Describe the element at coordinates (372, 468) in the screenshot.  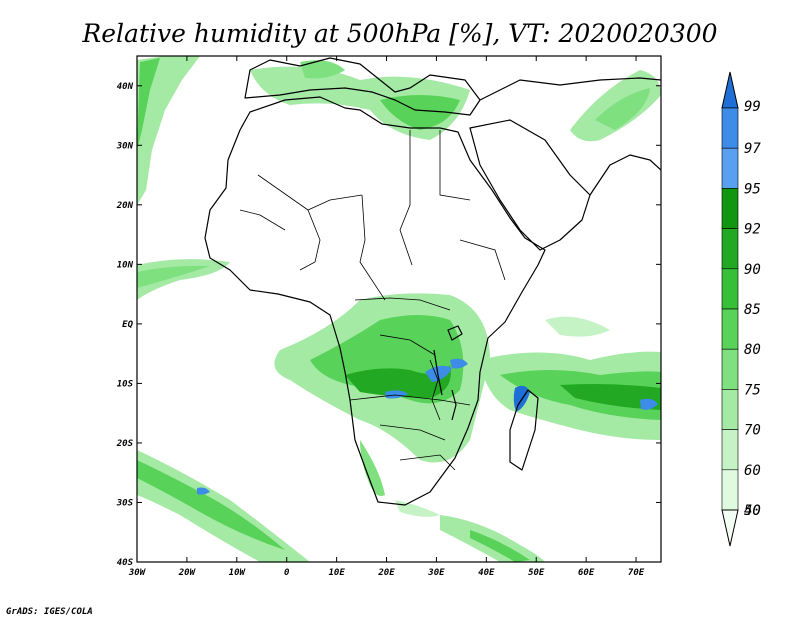
I see `humidity-region-southern-africa` at that location.